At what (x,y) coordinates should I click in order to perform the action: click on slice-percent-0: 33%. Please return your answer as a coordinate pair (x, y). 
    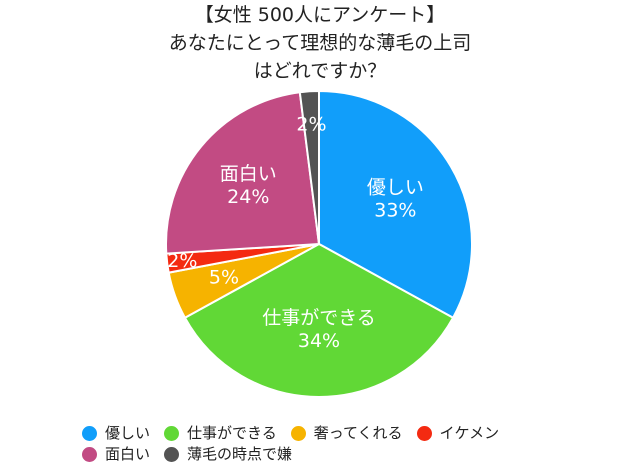
    Looking at the image, I should click on (395, 210).